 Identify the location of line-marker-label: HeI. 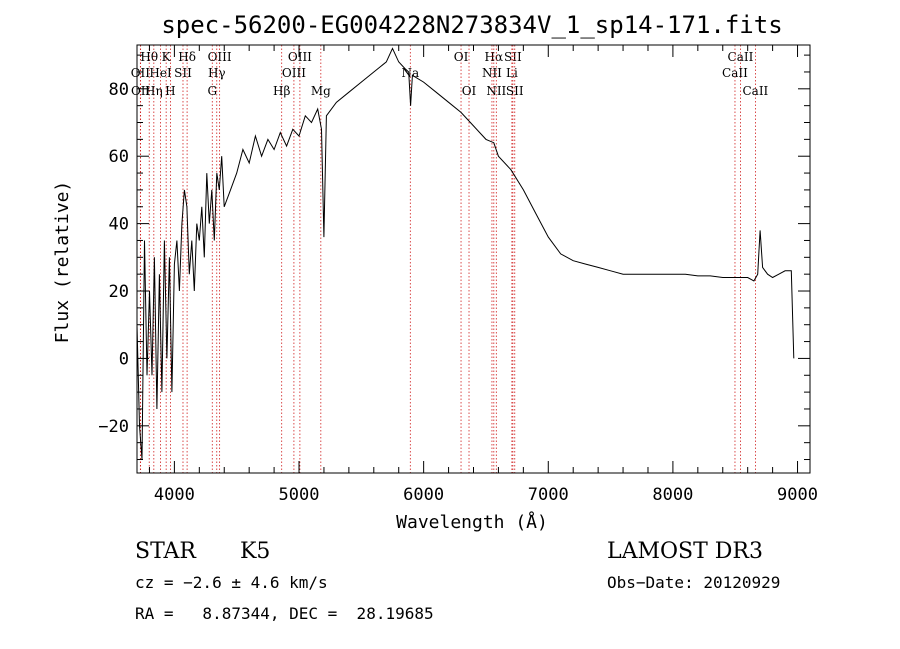
(160, 73).